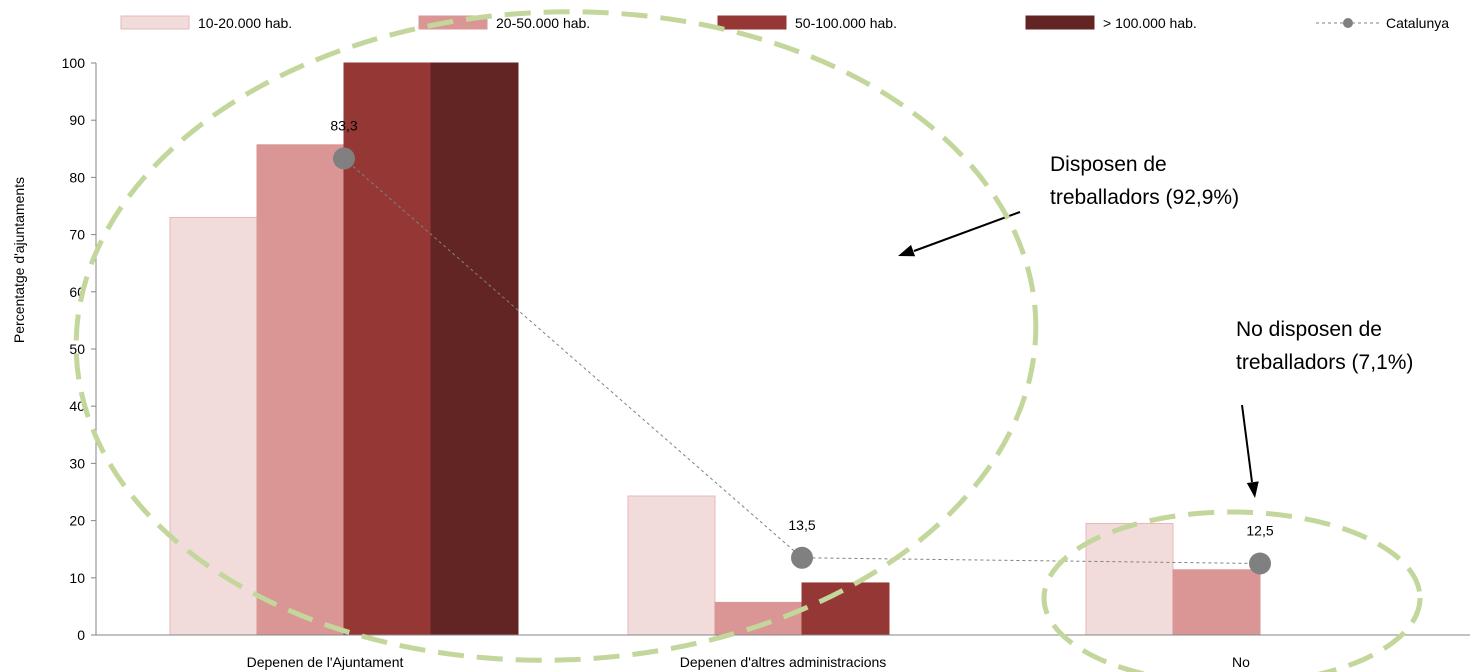  Describe the element at coordinates (1241, 662) in the screenshot. I see `x-category-label: No` at that location.